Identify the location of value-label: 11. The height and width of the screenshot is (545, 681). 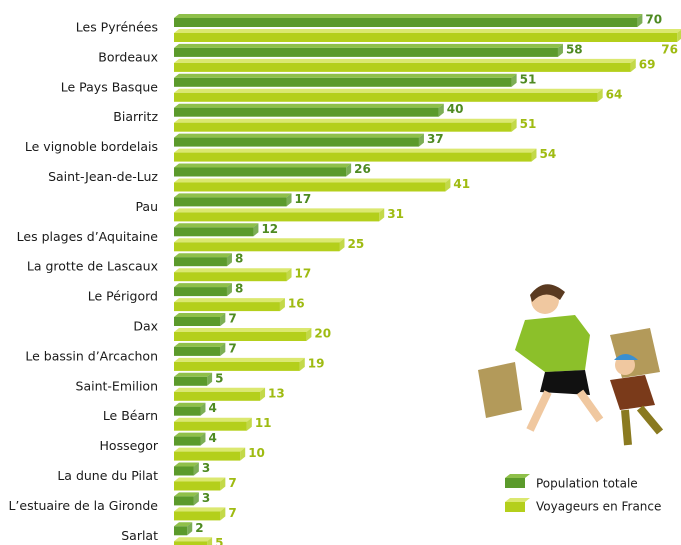
(263, 423).